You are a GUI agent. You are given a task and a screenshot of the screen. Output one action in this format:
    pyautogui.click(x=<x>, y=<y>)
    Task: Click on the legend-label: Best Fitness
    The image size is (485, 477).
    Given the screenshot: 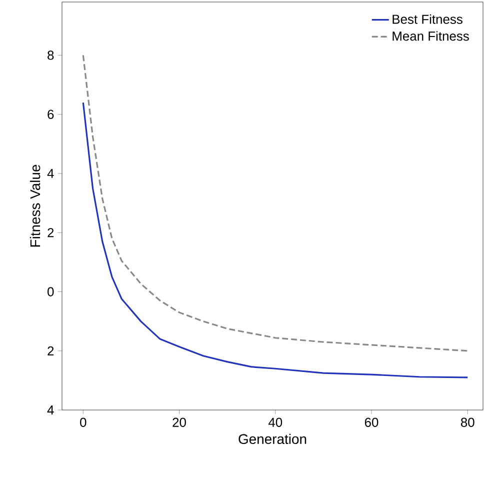 What is the action you would take?
    pyautogui.click(x=427, y=19)
    